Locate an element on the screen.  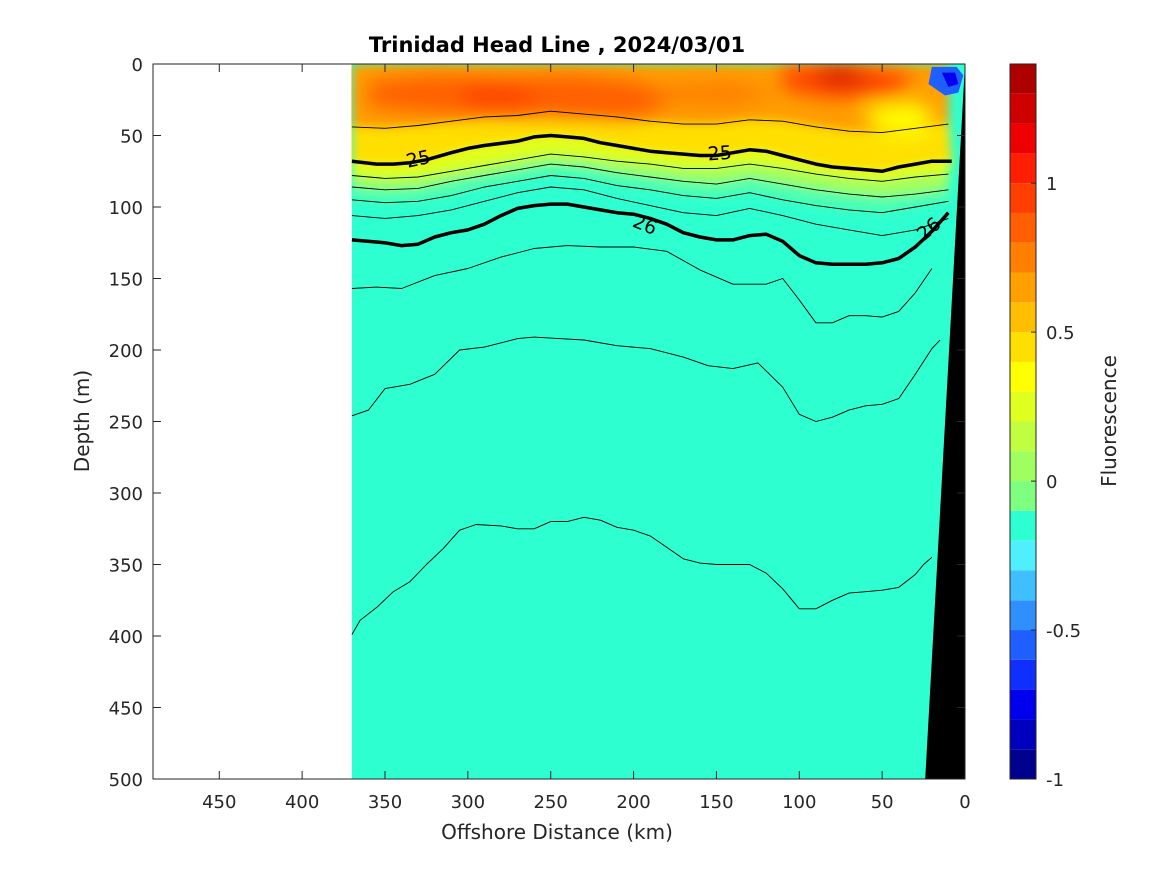
y-tick-label: 250 is located at coordinates (126, 423).